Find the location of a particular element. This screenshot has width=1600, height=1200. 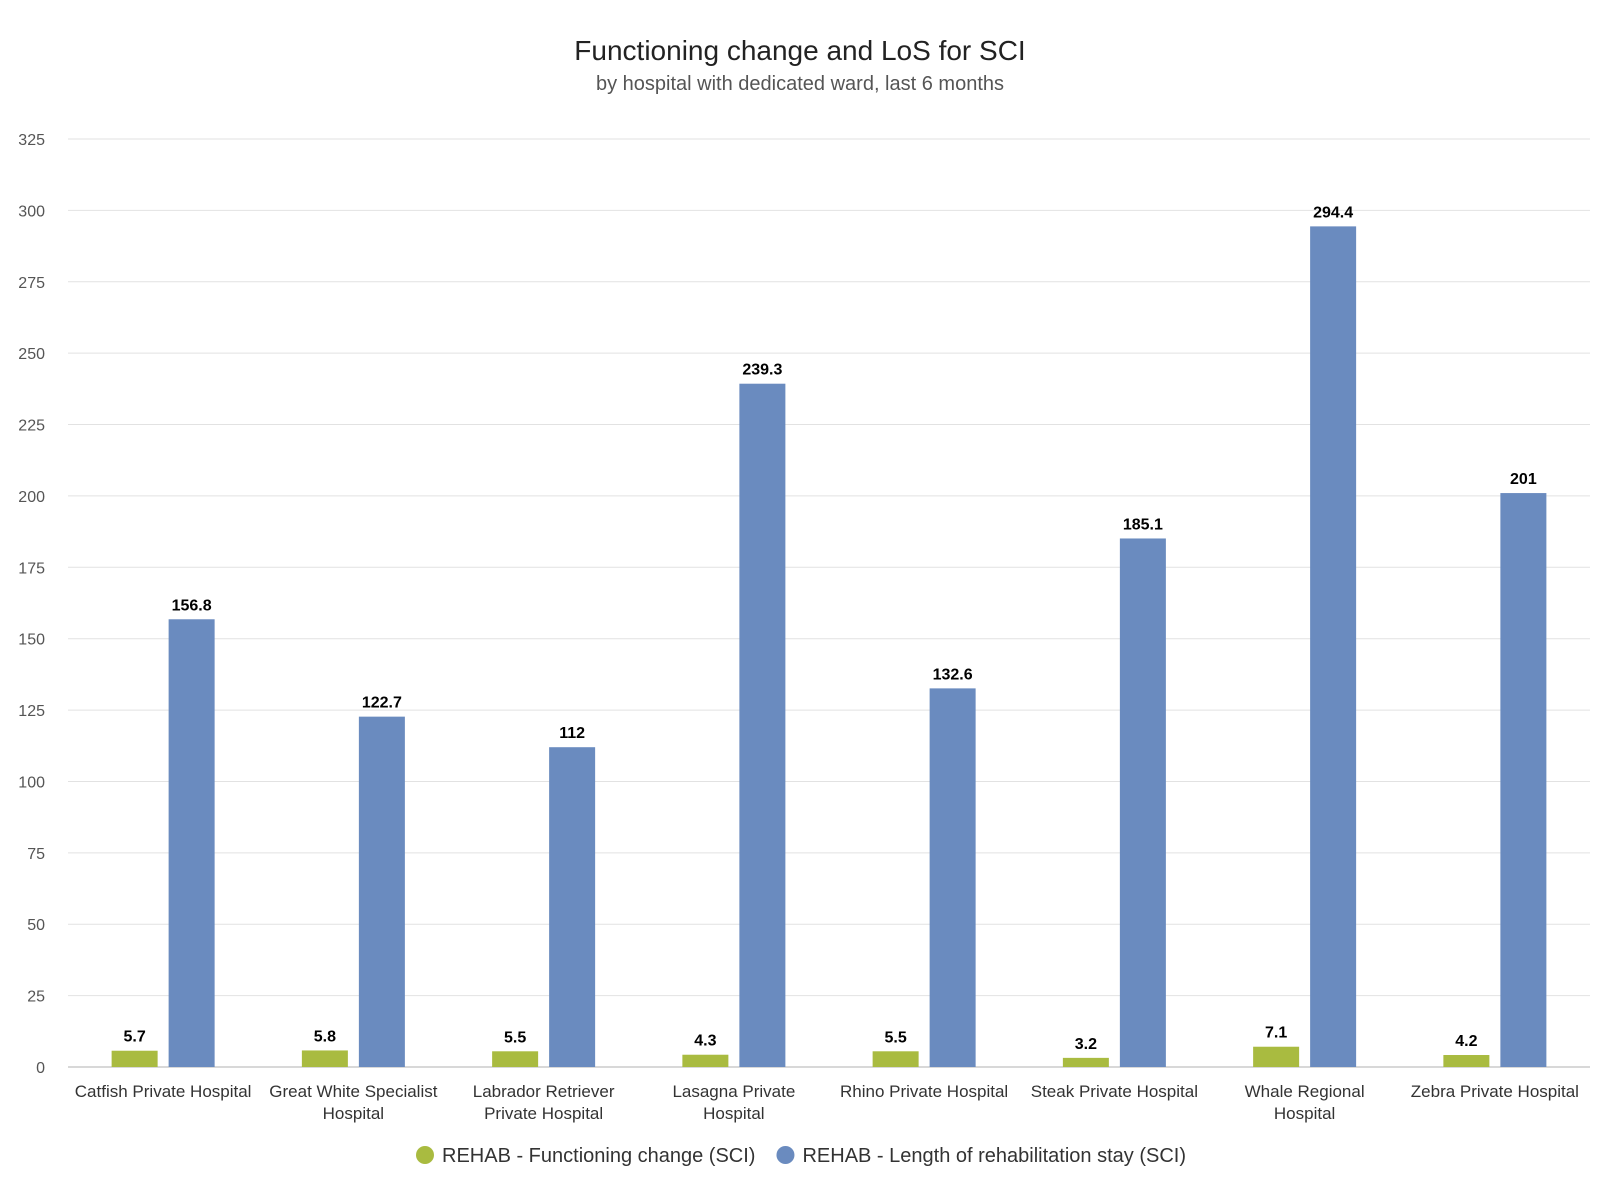

data-label: 132.6 is located at coordinates (953, 674).